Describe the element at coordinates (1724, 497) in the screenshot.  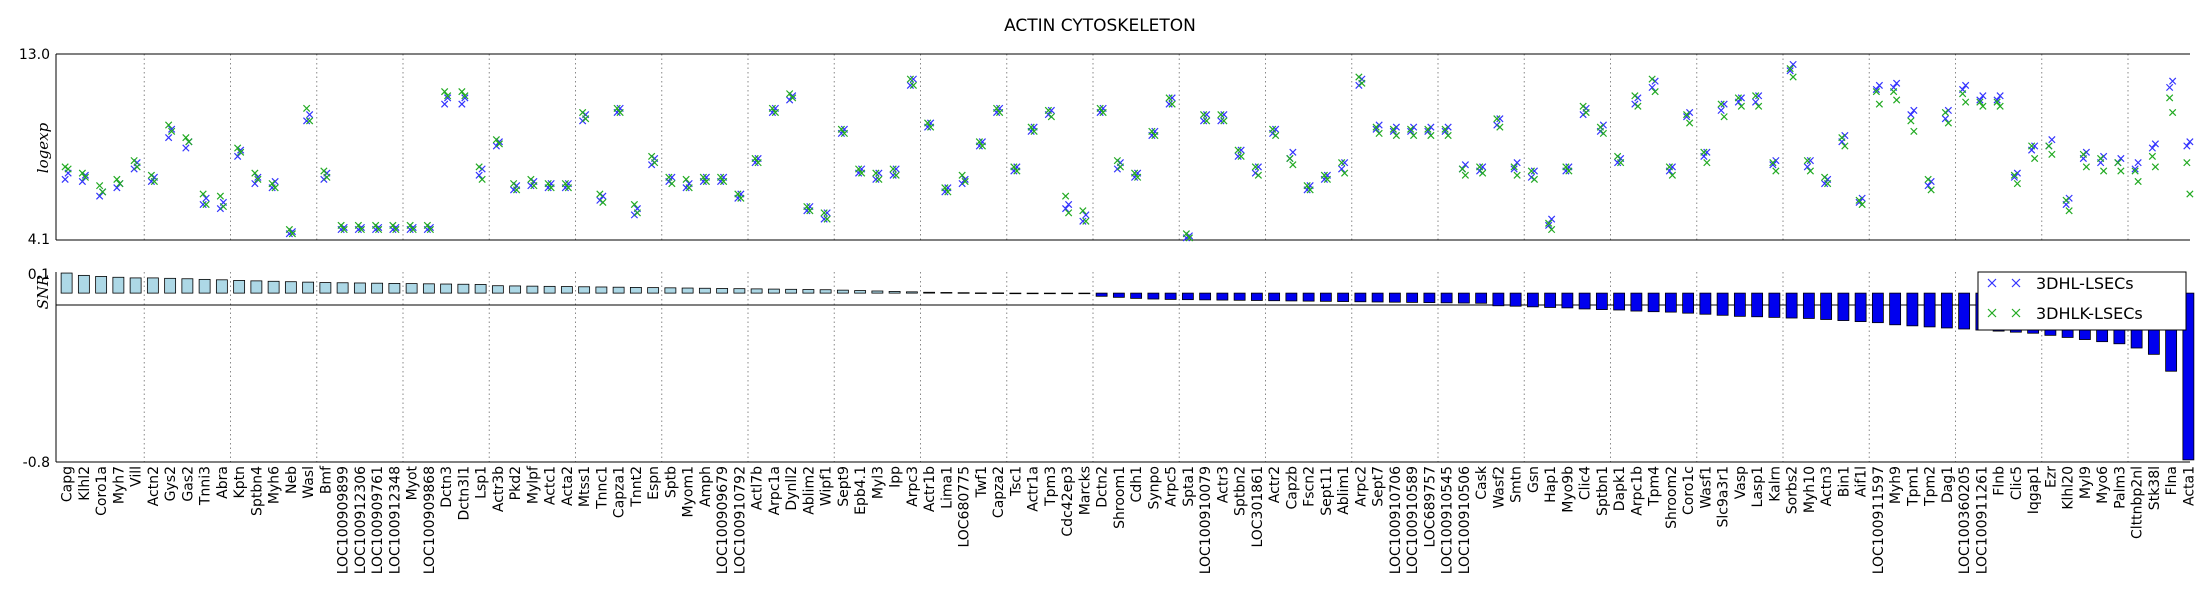
I see `gene-label: Slc9a3r1` at that location.